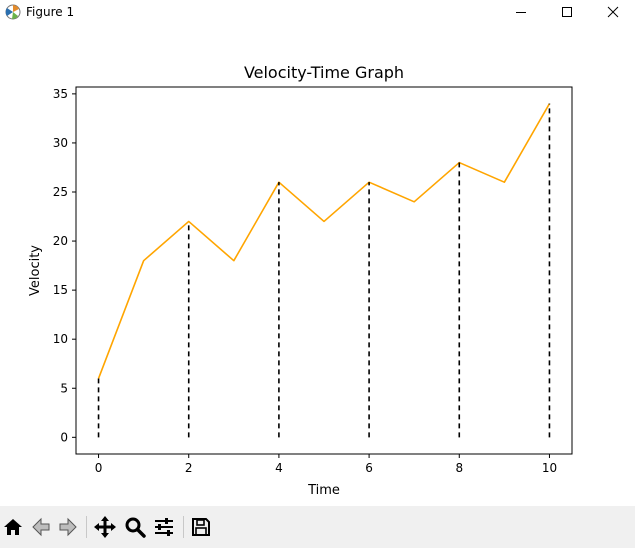 This screenshot has height=548, width=635. I want to click on minimize-button, so click(521, 12).